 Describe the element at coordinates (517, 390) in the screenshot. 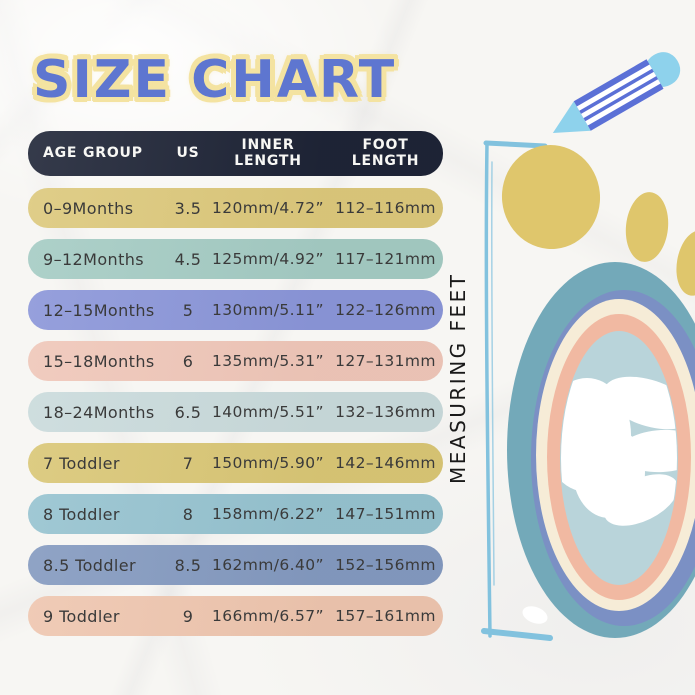

I see `measuring-bracket-icon` at that location.